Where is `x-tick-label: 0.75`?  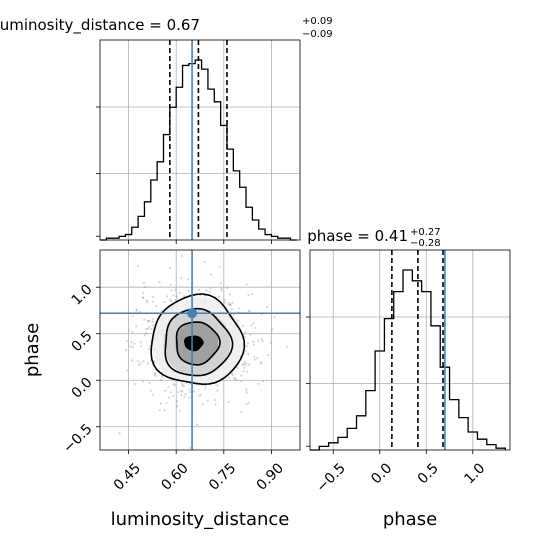 x-tick-label: 0.75 is located at coordinates (222, 476).